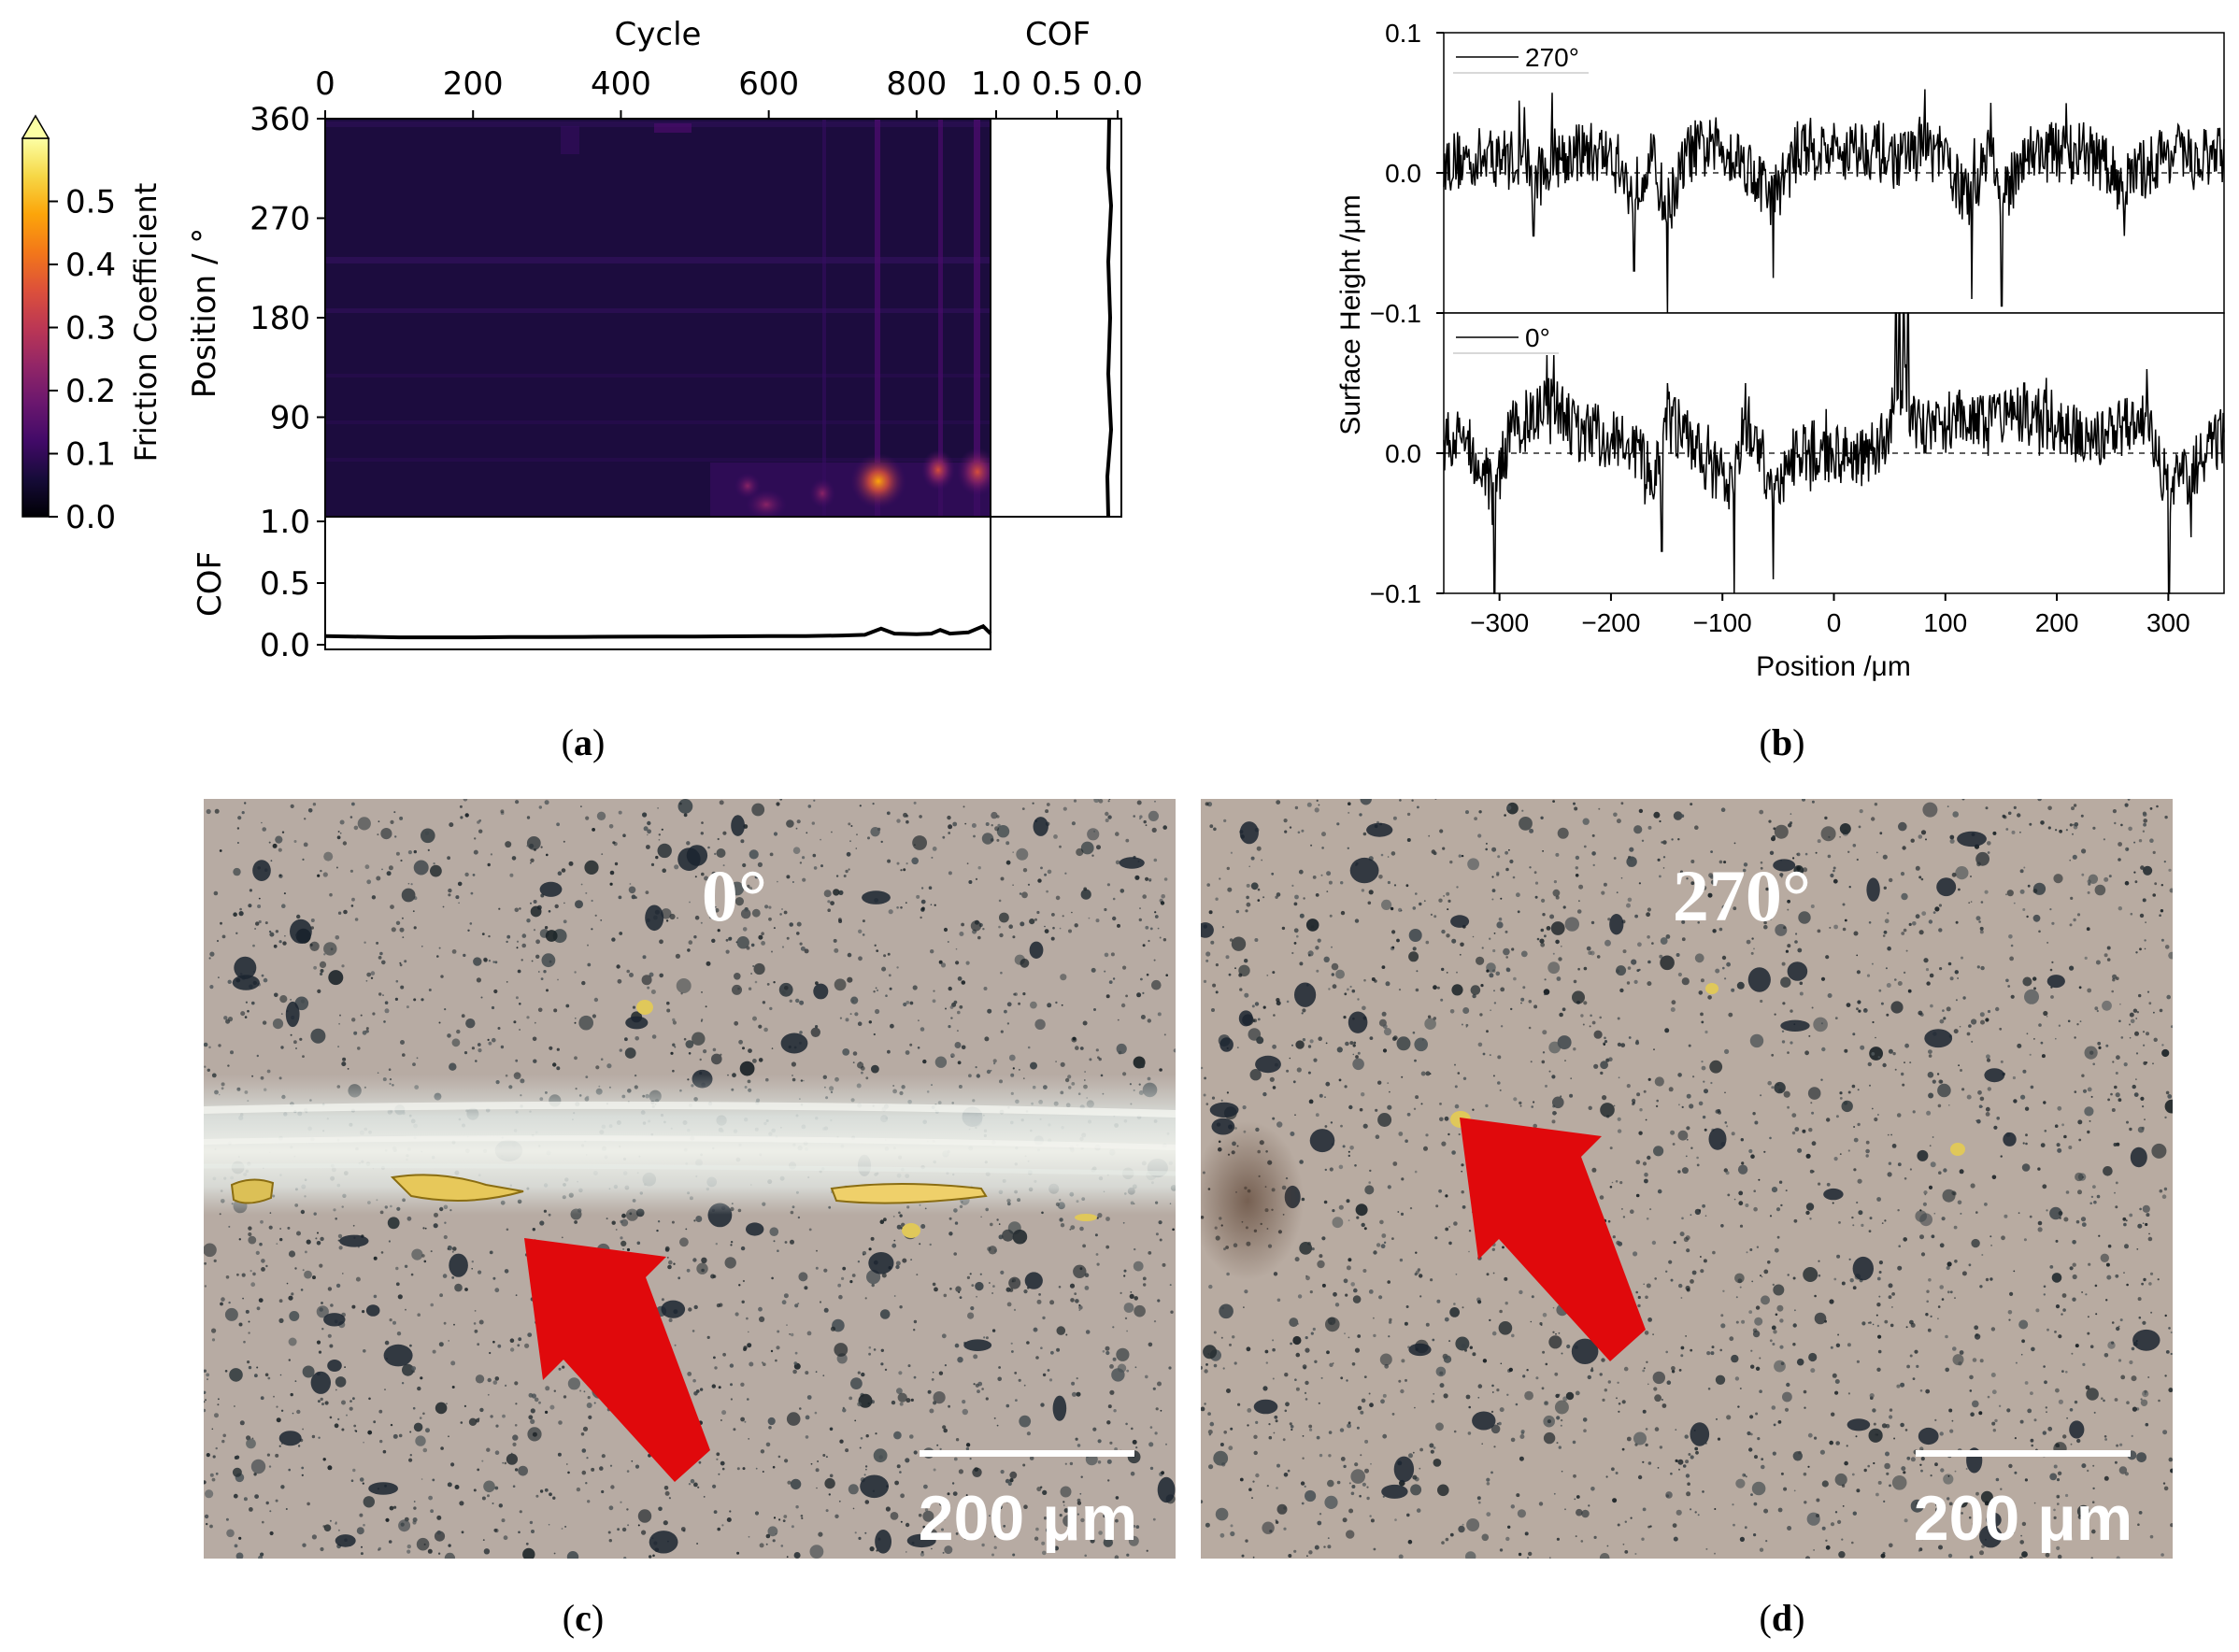 The height and width of the screenshot is (1652, 2239). What do you see at coordinates (280, 318) in the screenshot?
I see `heatmap-y-tick-label: 180` at bounding box center [280, 318].